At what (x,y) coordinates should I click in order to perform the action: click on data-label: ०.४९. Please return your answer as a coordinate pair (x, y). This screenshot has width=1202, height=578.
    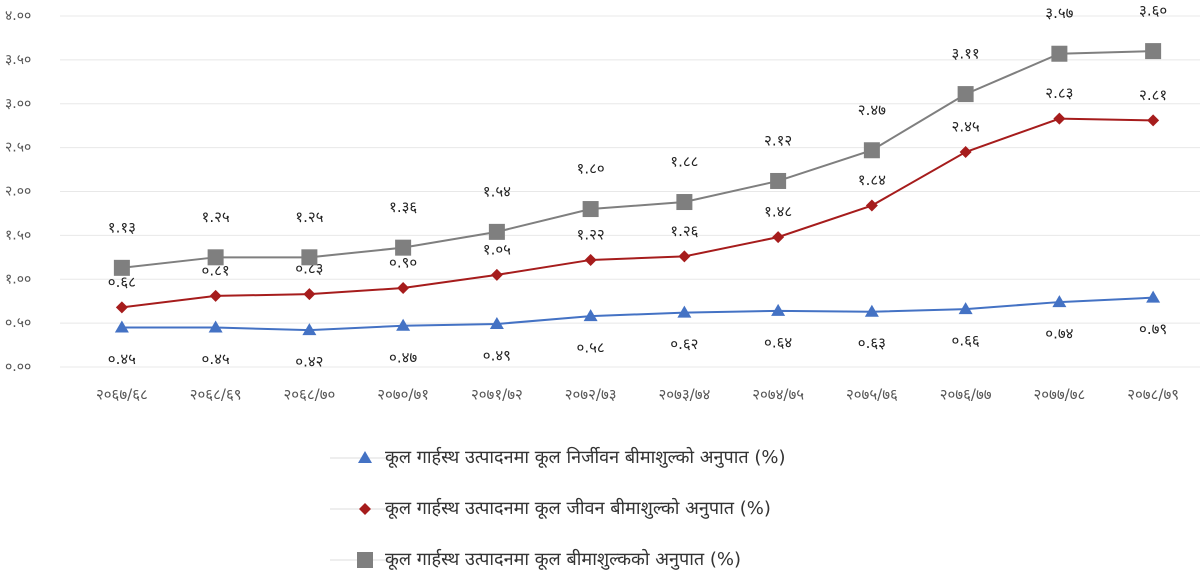
    Looking at the image, I should click on (497, 356).